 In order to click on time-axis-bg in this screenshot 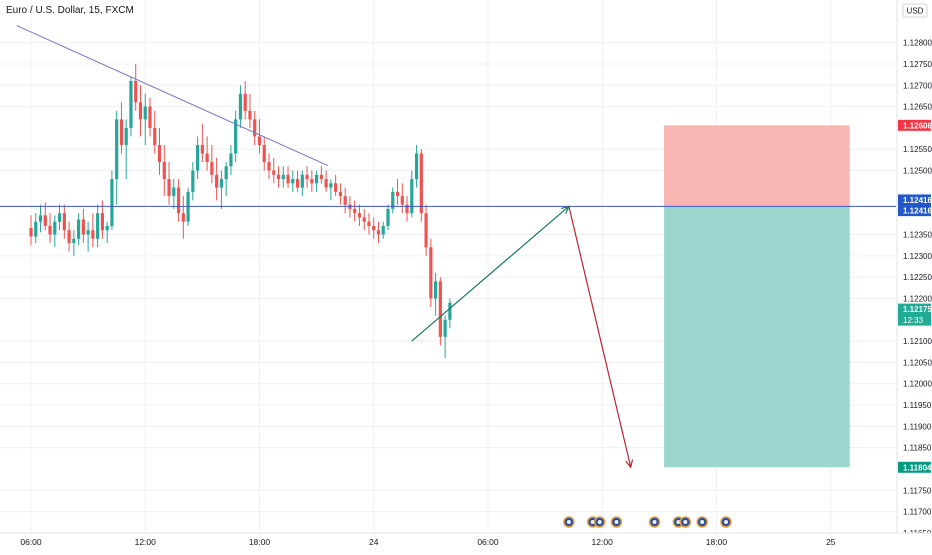, I will do `click(466, 541)`.